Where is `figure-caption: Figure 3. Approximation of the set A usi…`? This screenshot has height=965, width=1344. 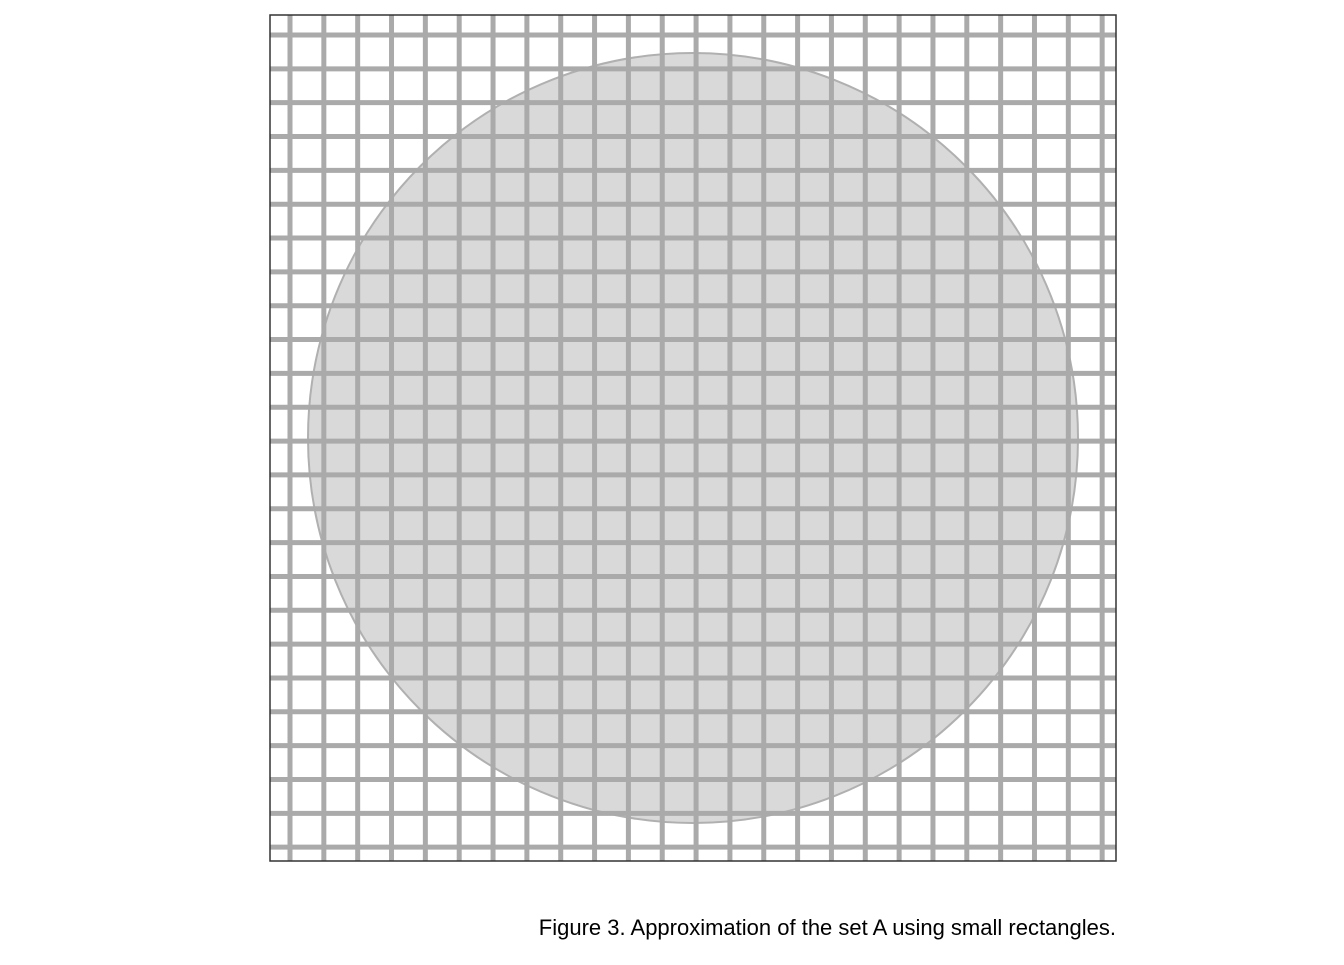 figure-caption: Figure 3. Approximation of the set A usi… is located at coordinates (827, 927).